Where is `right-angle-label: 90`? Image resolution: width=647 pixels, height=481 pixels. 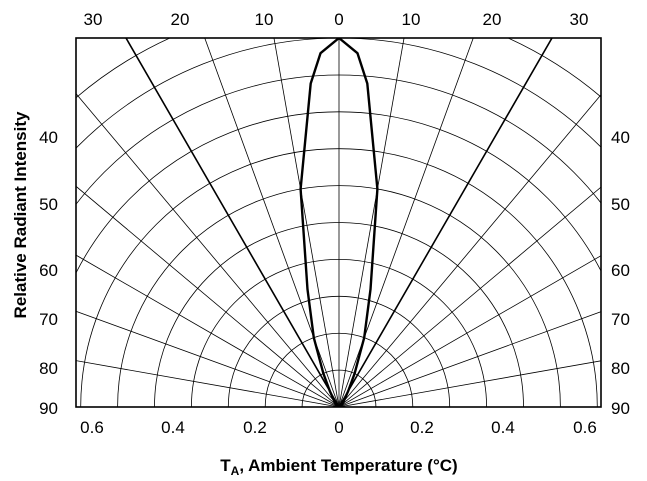 right-angle-label: 90 is located at coordinates (620, 408).